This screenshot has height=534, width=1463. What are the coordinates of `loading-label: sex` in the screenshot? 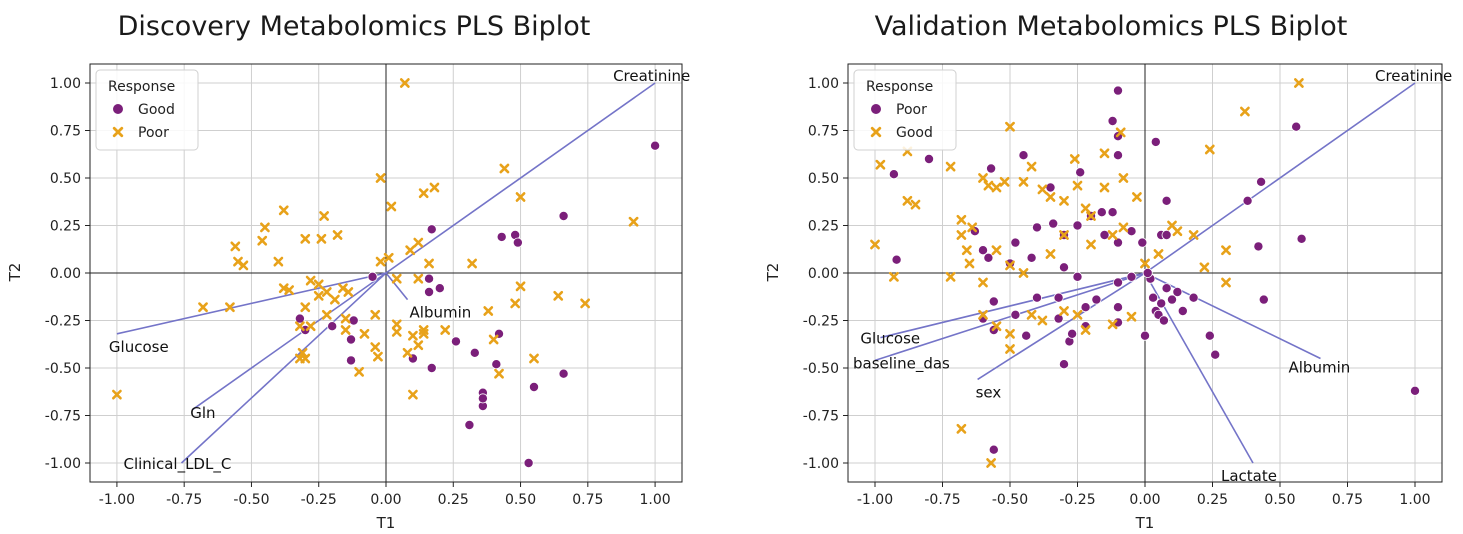 It's located at (989, 392).